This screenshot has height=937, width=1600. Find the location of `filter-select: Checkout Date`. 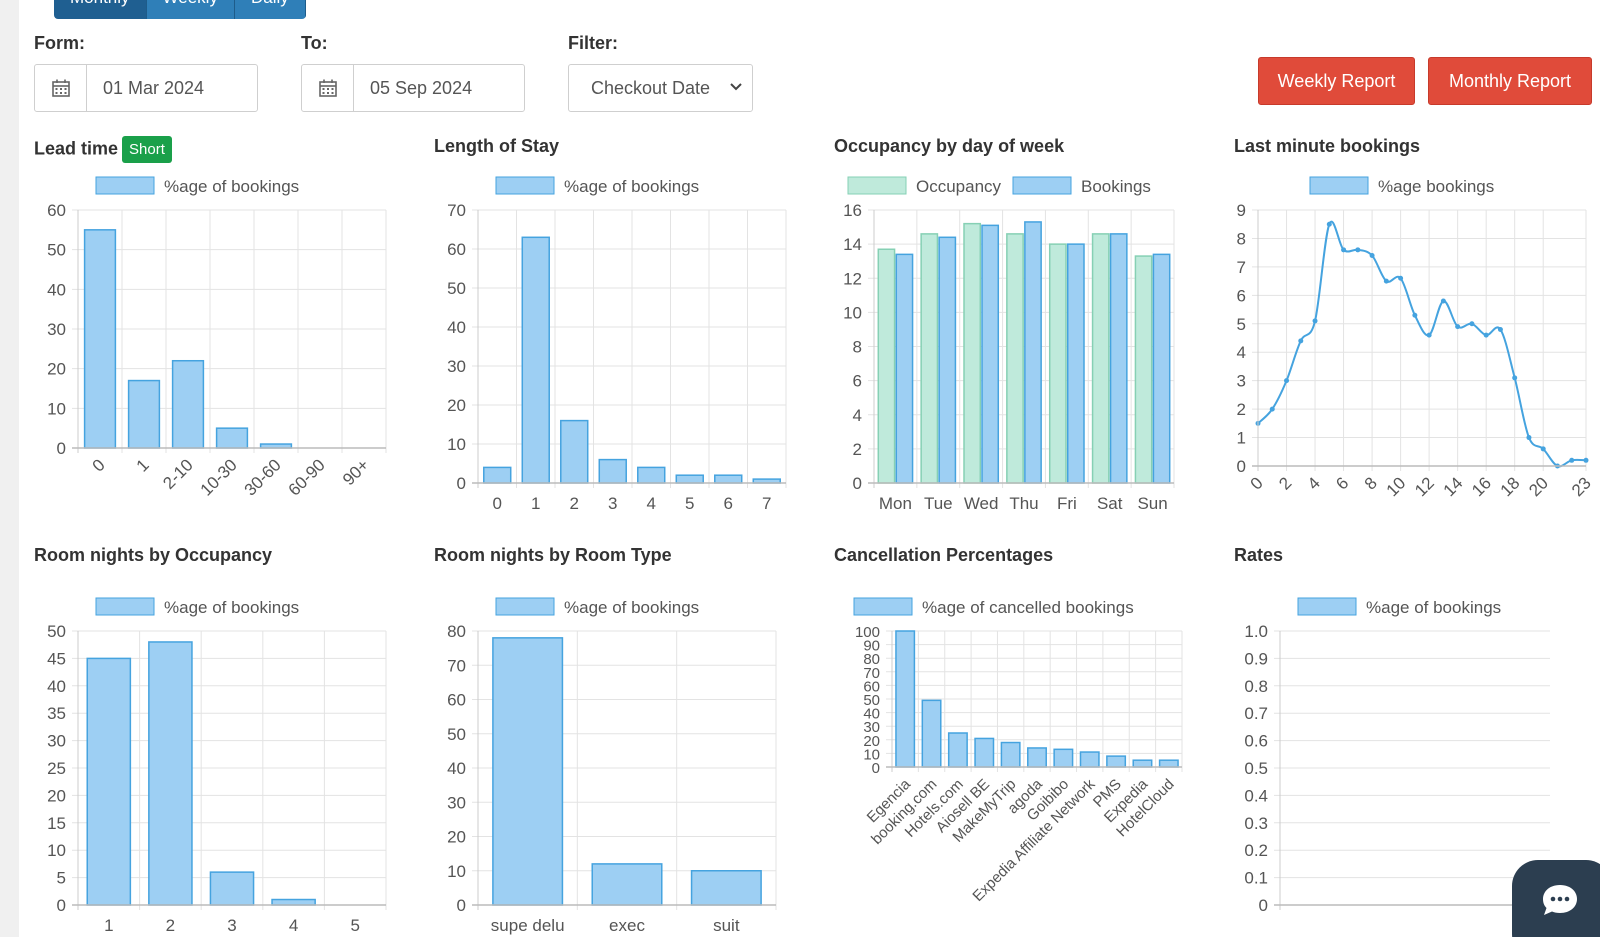

filter-select: Checkout Date is located at coordinates (660, 88).